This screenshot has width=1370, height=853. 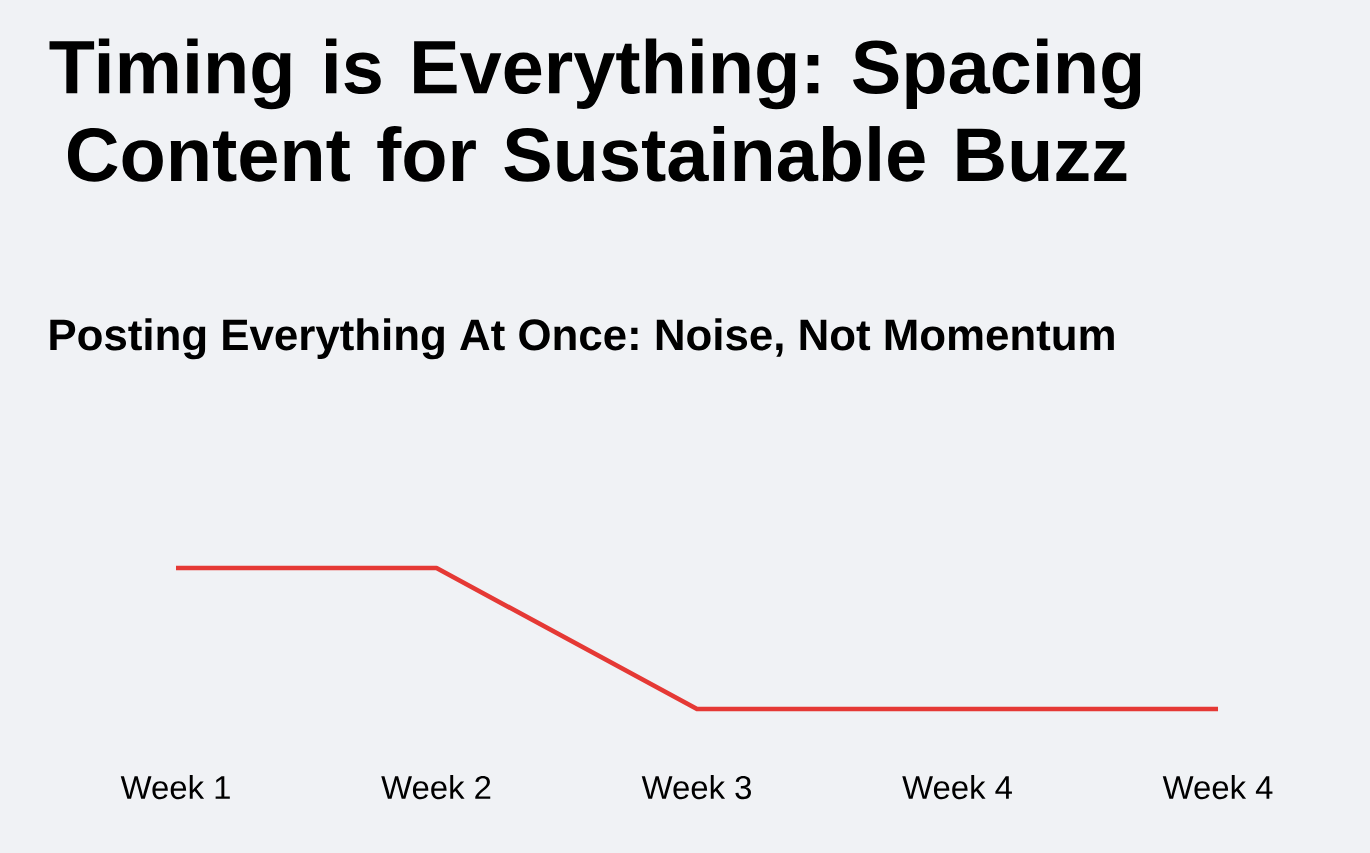 What do you see at coordinates (696, 787) in the screenshot?
I see `x-tick-label: Week 3` at bounding box center [696, 787].